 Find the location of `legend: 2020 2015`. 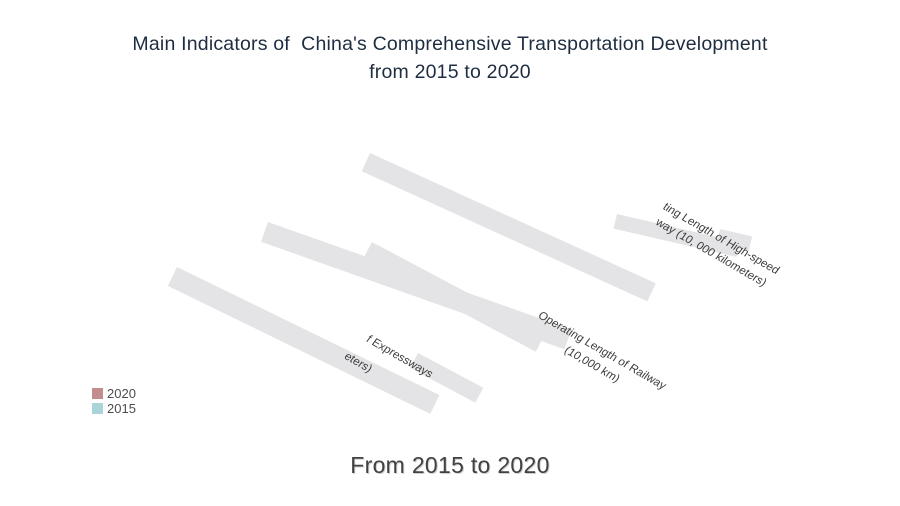

legend: 2020 2015 is located at coordinates (114, 401).